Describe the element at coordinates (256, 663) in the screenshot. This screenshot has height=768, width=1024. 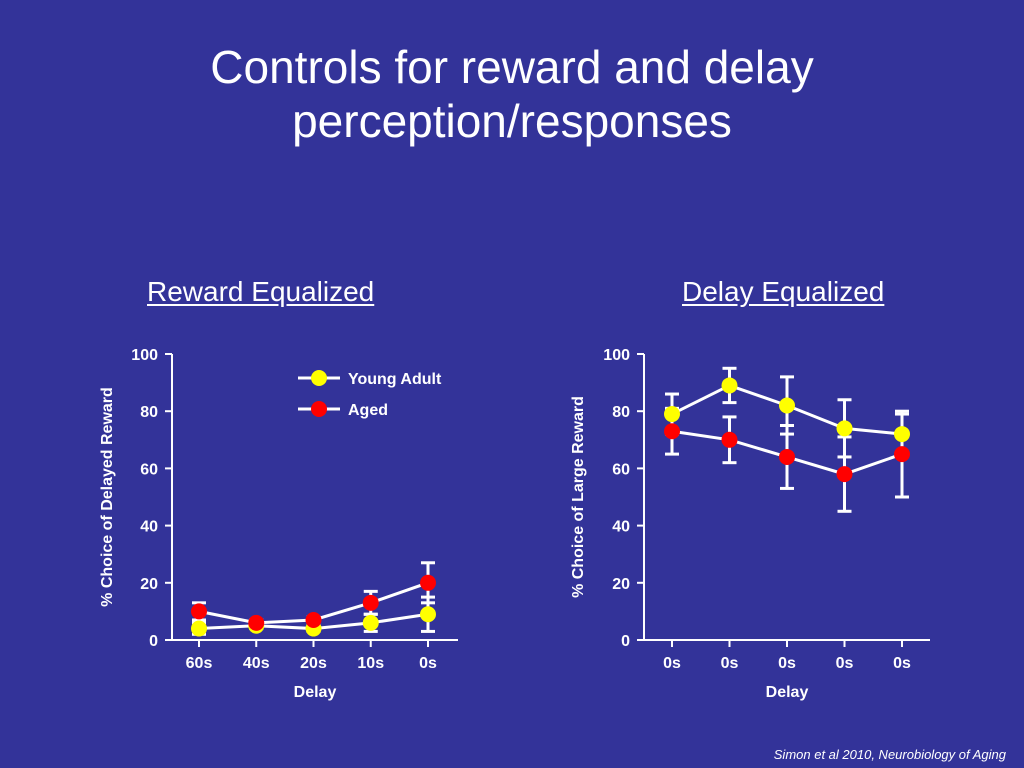
I see `x-tick-label: 40s` at that location.